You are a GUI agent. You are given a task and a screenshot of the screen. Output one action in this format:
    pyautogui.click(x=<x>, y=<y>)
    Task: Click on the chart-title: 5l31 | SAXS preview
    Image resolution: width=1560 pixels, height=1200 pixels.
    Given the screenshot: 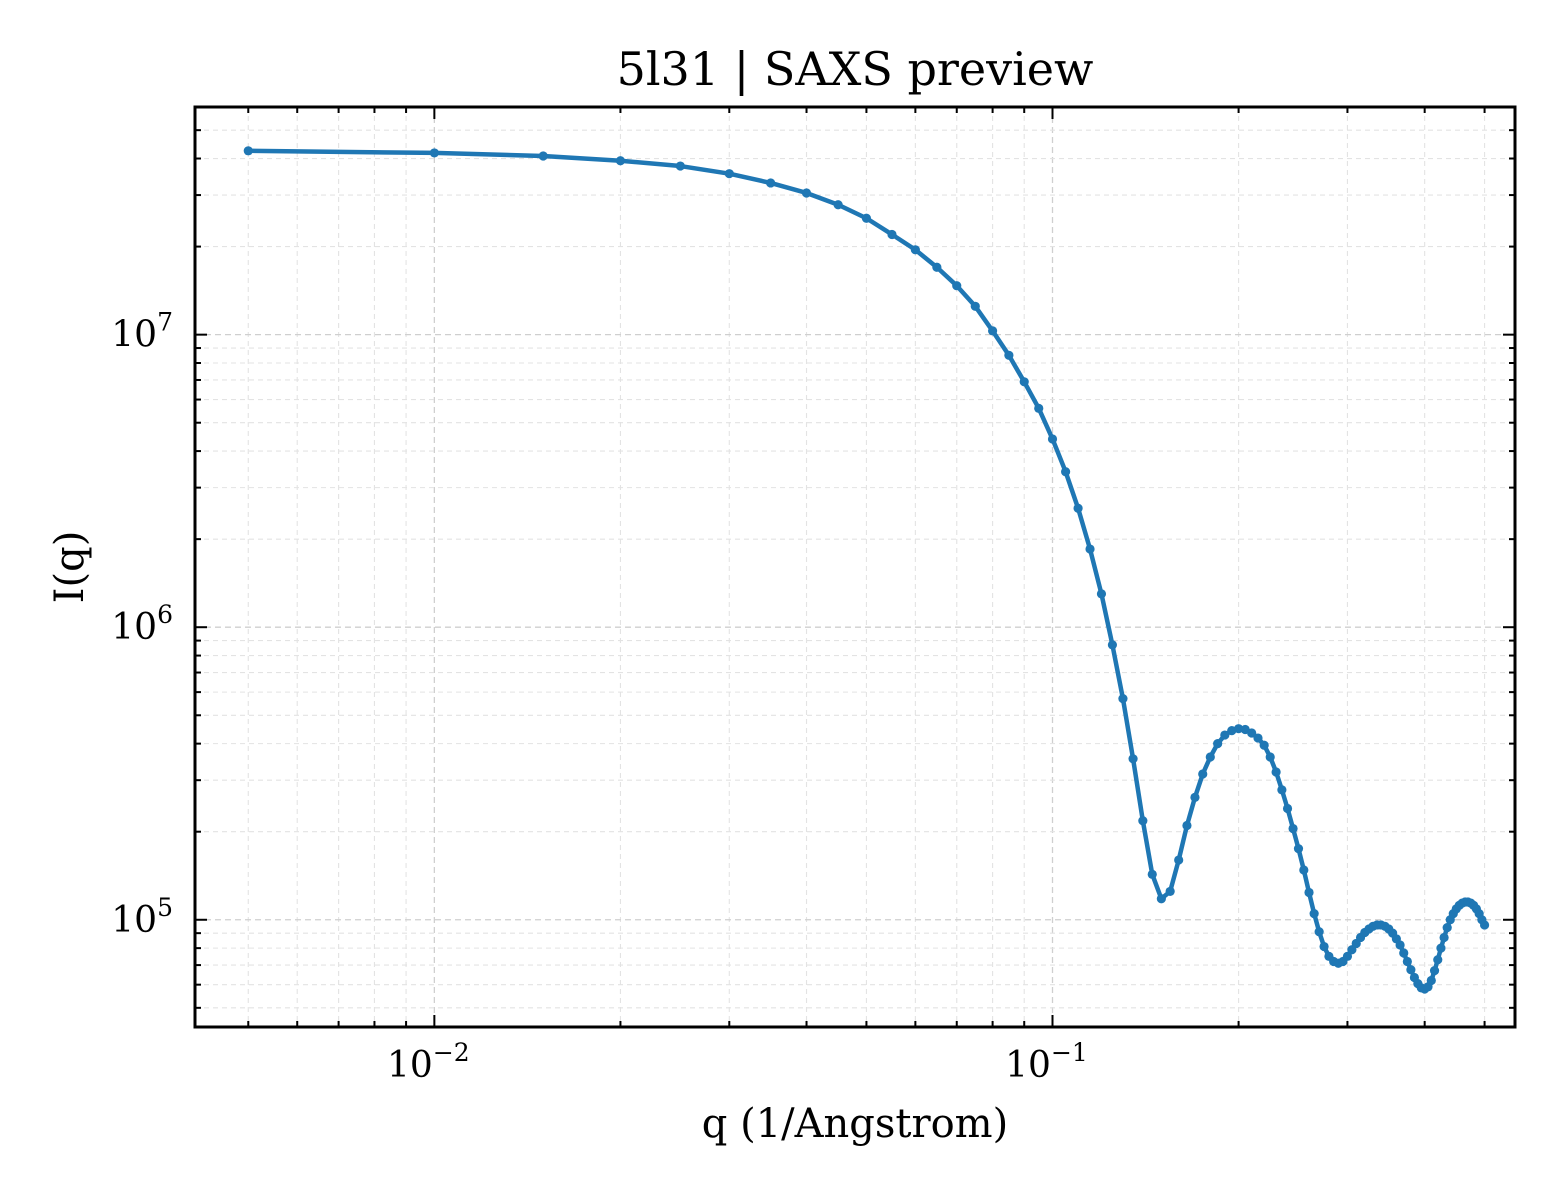 What is the action you would take?
    pyautogui.click(x=855, y=69)
    